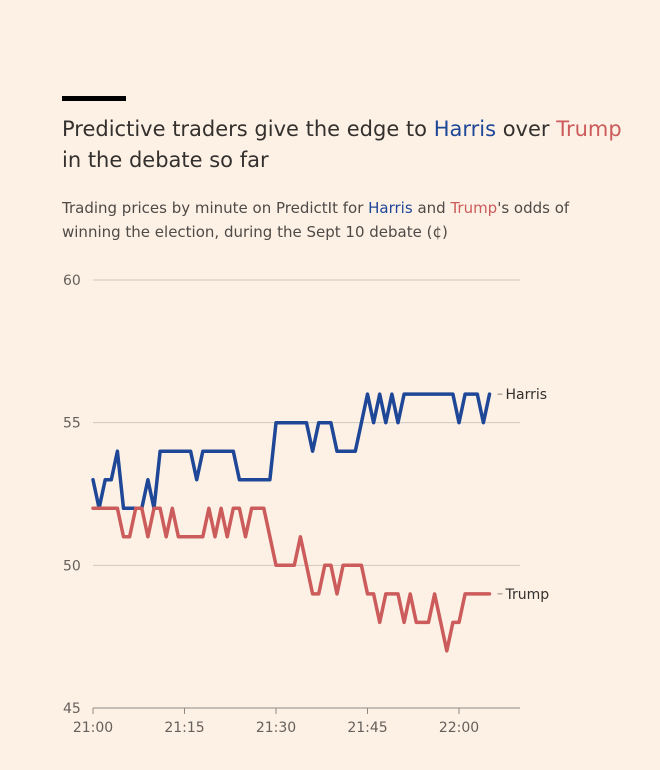 The image size is (660, 770). I want to click on x-axis: 21:00 21:15 21:30 21:45 22:00, so click(296, 721).